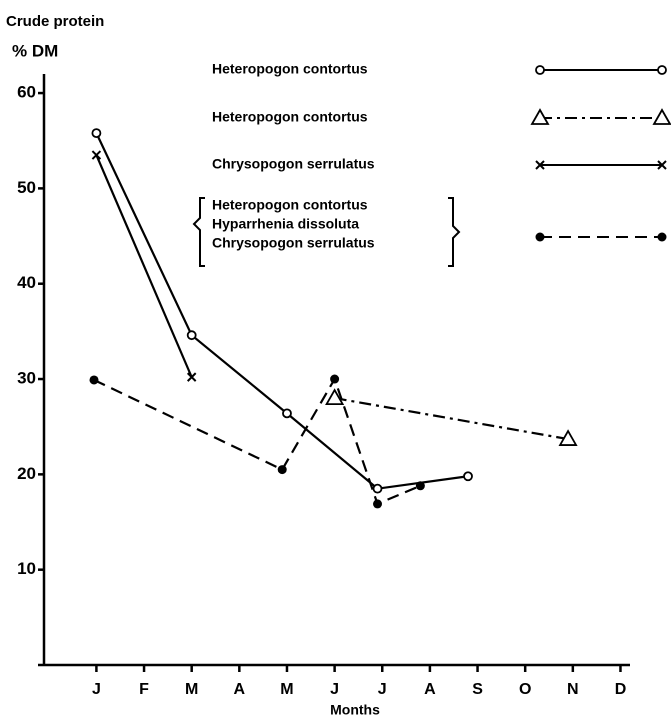  I want to click on x-tick-label: D, so click(621, 689).